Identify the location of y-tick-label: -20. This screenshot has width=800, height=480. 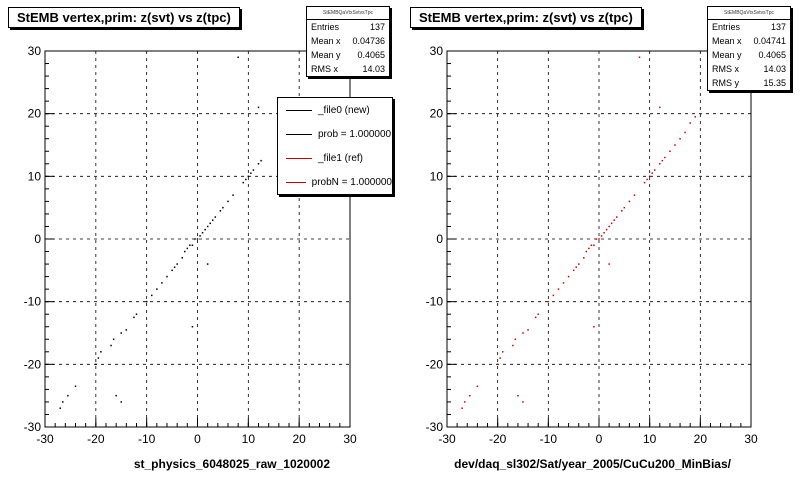
(435, 364).